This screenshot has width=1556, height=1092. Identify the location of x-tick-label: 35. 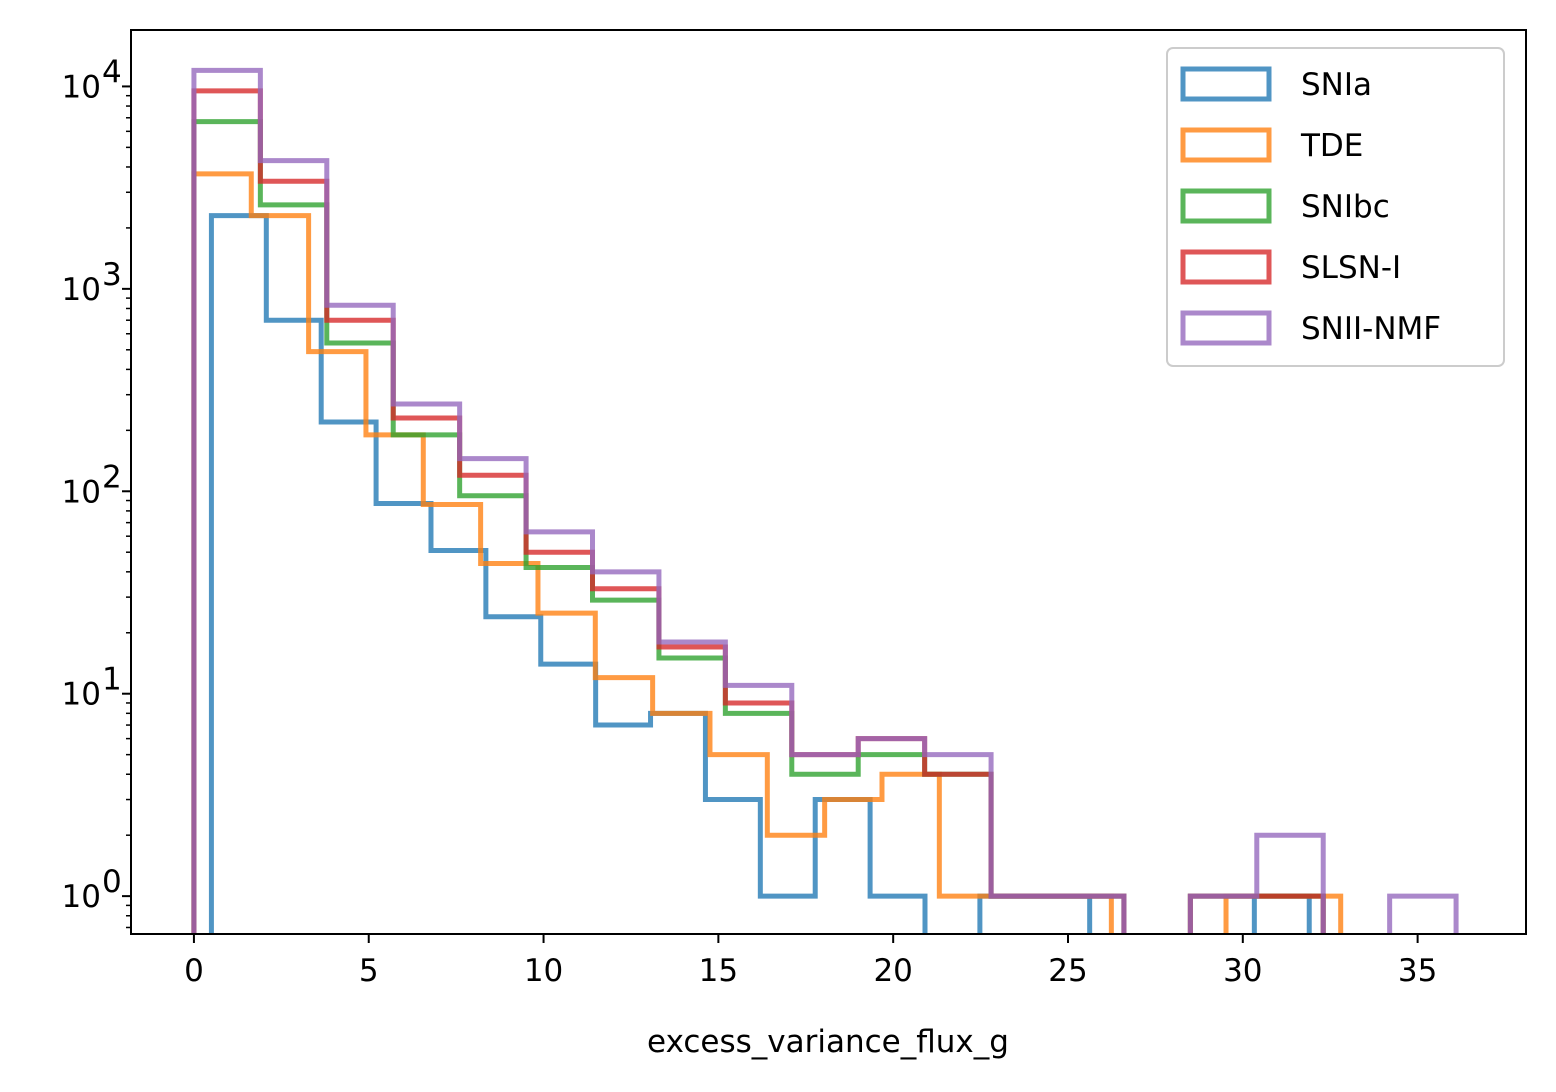
(1417, 971).